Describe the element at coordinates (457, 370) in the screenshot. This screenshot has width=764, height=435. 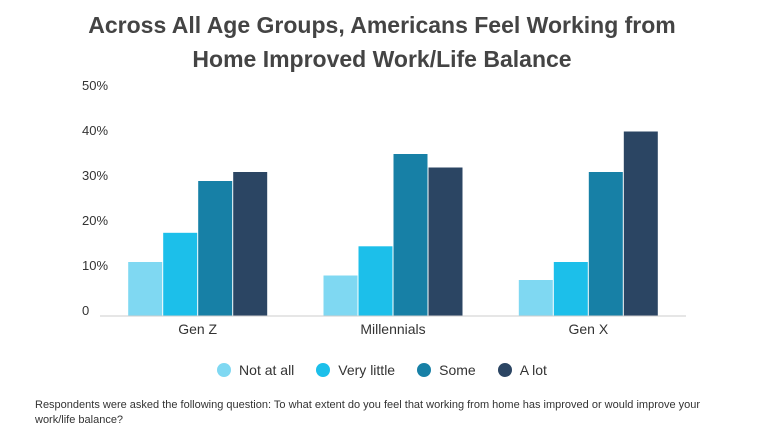
I see `legend-label: Some` at that location.